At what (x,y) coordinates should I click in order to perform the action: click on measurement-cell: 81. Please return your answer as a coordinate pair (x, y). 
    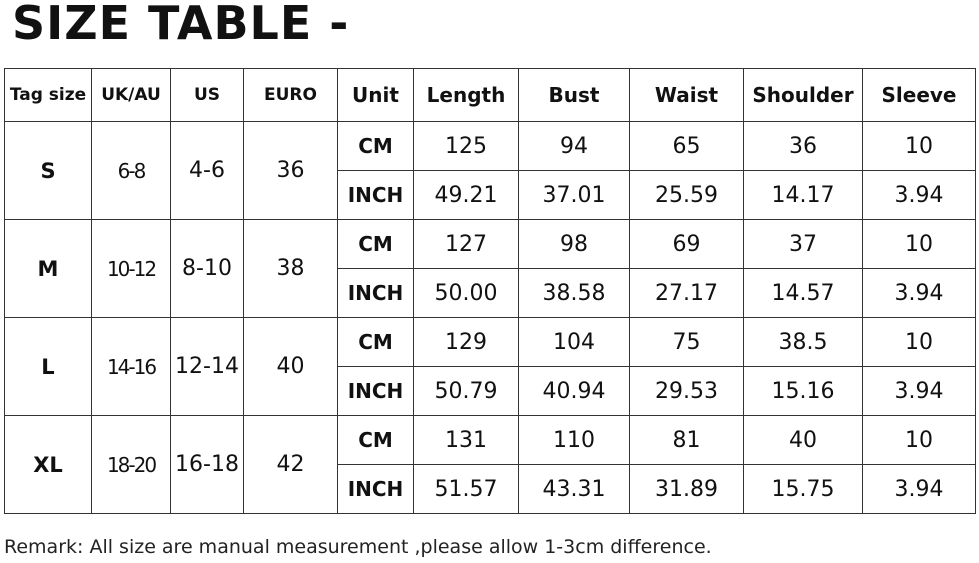
    Looking at the image, I should click on (686, 440).